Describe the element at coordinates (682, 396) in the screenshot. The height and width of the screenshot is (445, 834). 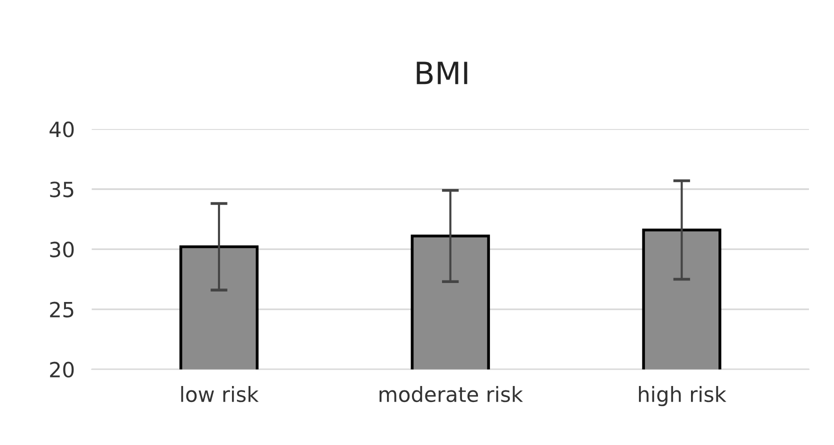
I see `x-tick-label: high risk` at that location.